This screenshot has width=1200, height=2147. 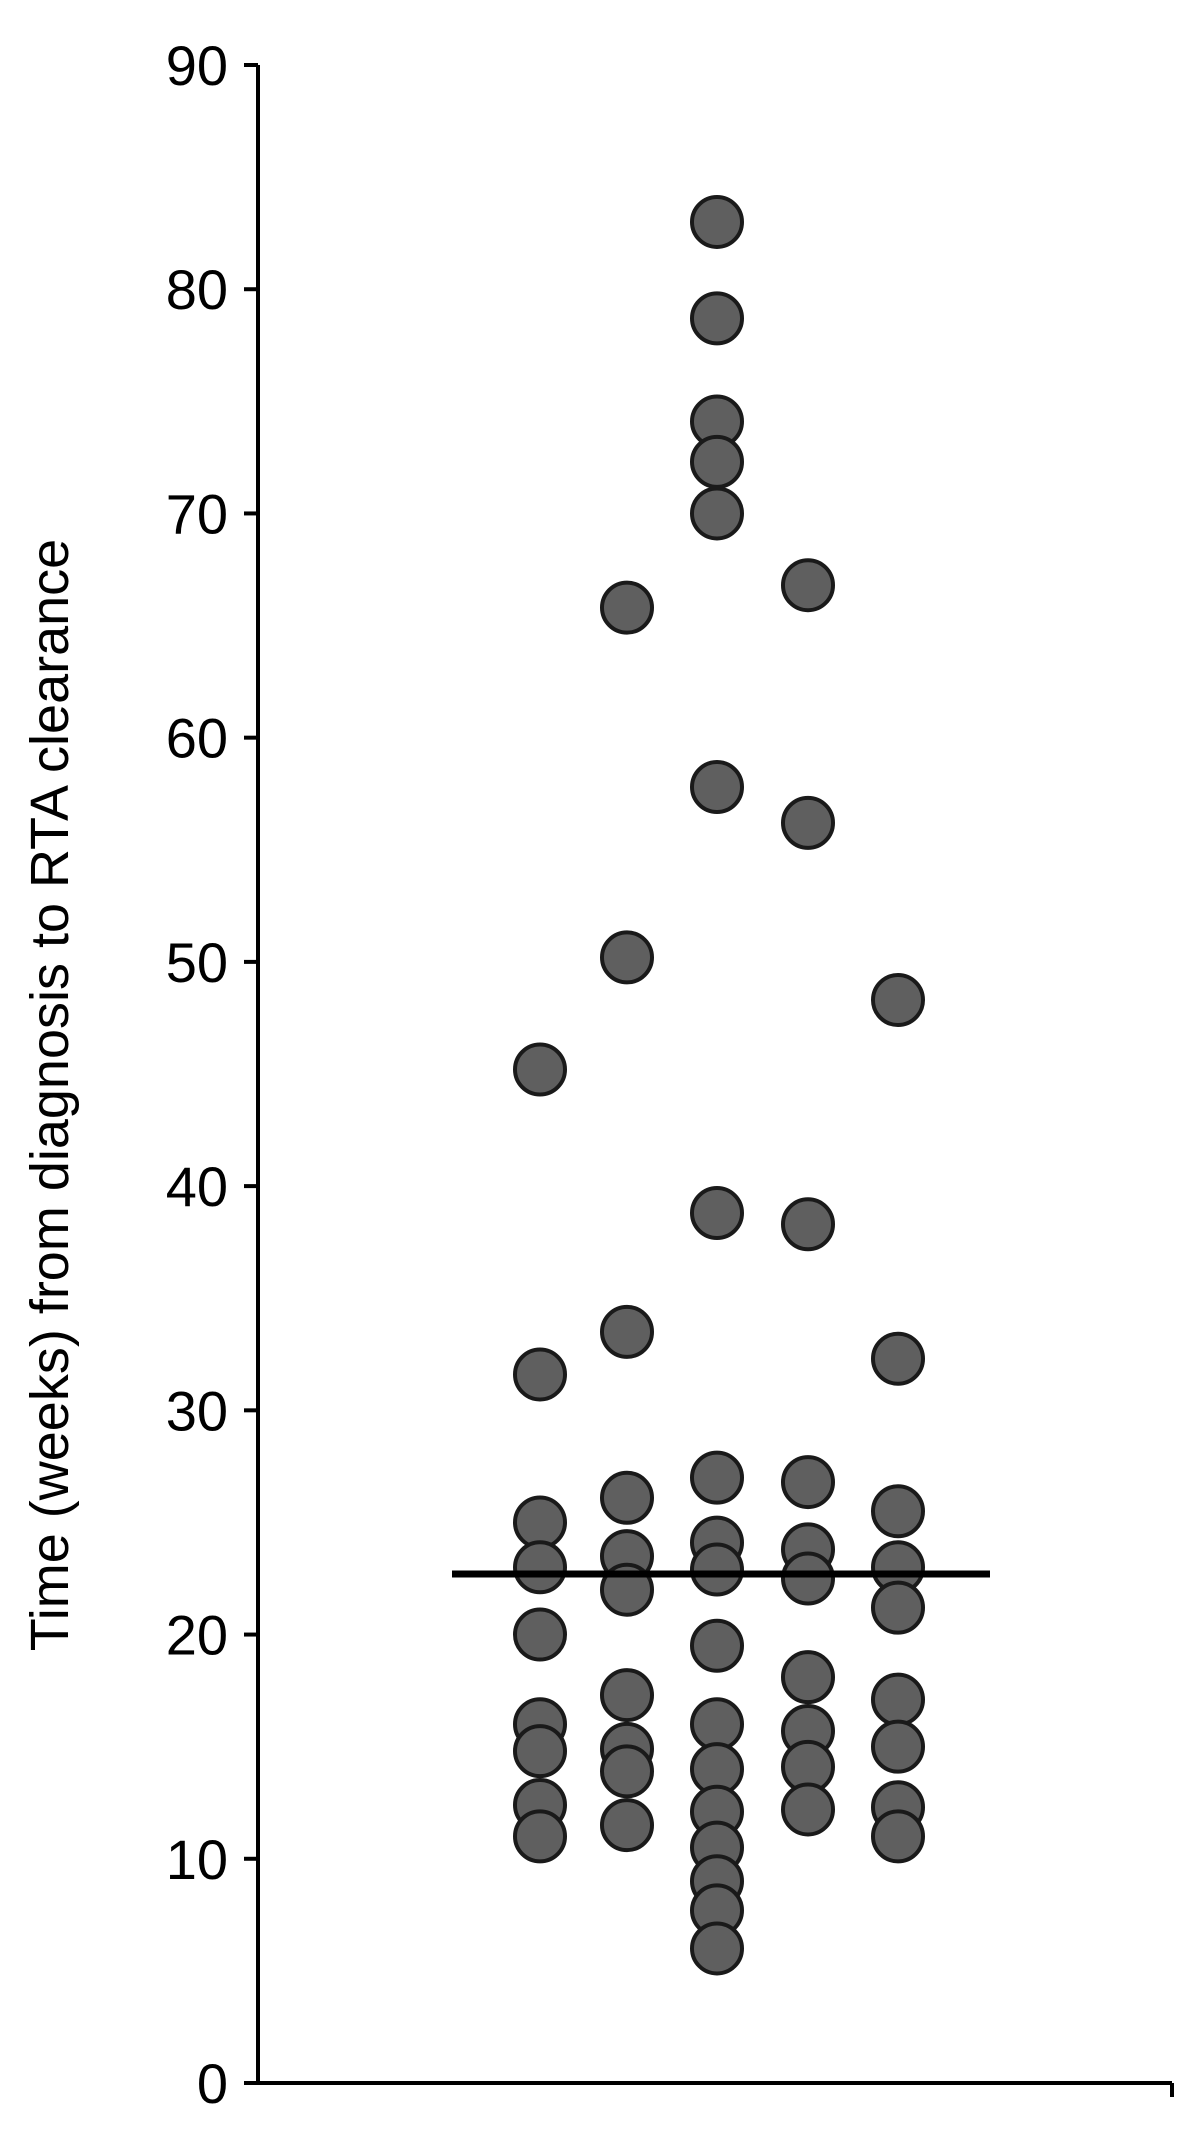 I want to click on y-tick-label: 0, so click(x=212, y=2083).